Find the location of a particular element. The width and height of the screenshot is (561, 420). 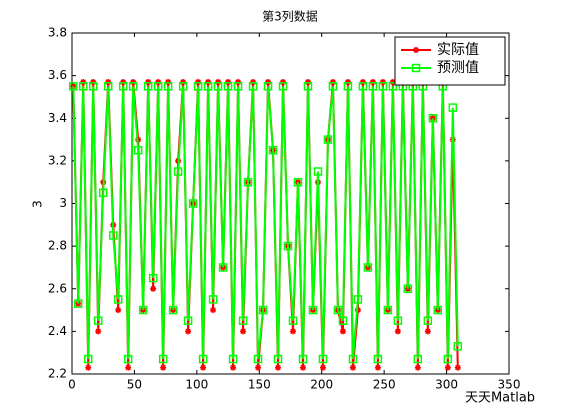

x-tick-label: 0 is located at coordinates (72, 385).